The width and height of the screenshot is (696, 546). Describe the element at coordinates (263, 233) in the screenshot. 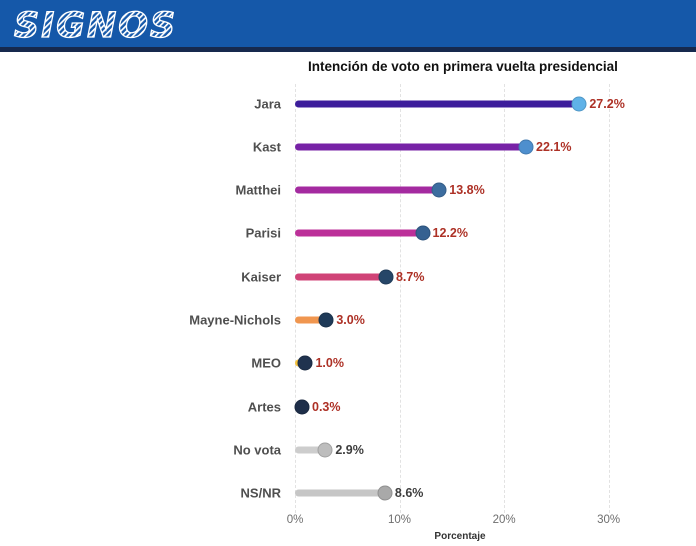

I see `category-label: Parisi` at that location.